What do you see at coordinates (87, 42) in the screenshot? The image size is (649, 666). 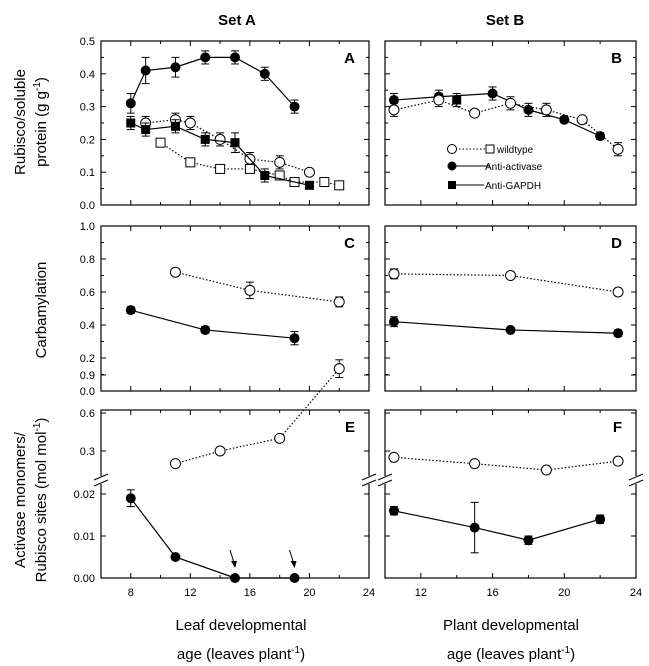 I see `y-tick-label: 0.5` at bounding box center [87, 42].